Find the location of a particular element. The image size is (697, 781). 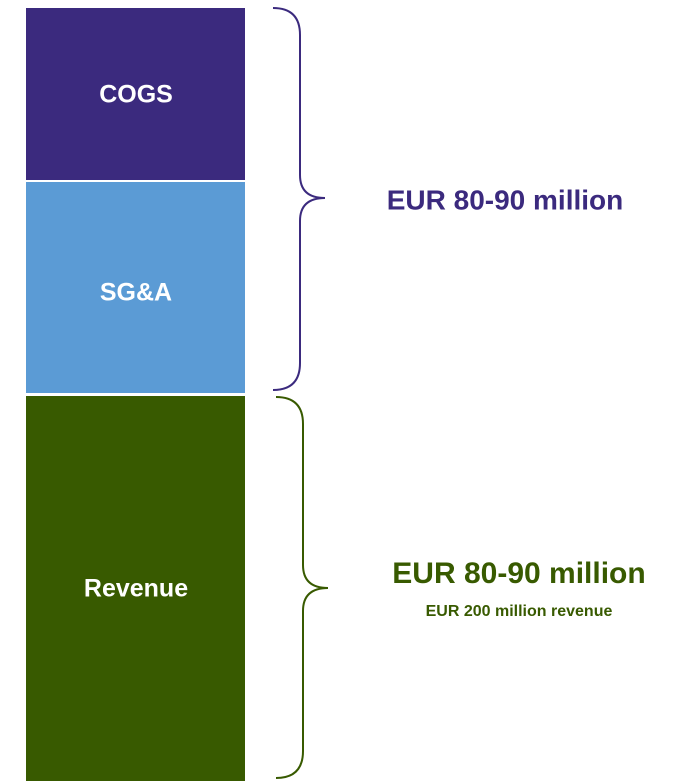

block-label: COGS is located at coordinates (136, 95).